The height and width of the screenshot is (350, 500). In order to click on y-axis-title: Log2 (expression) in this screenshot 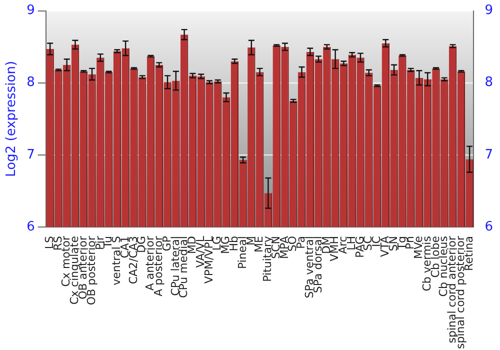, I will do `click(12, 118)`.